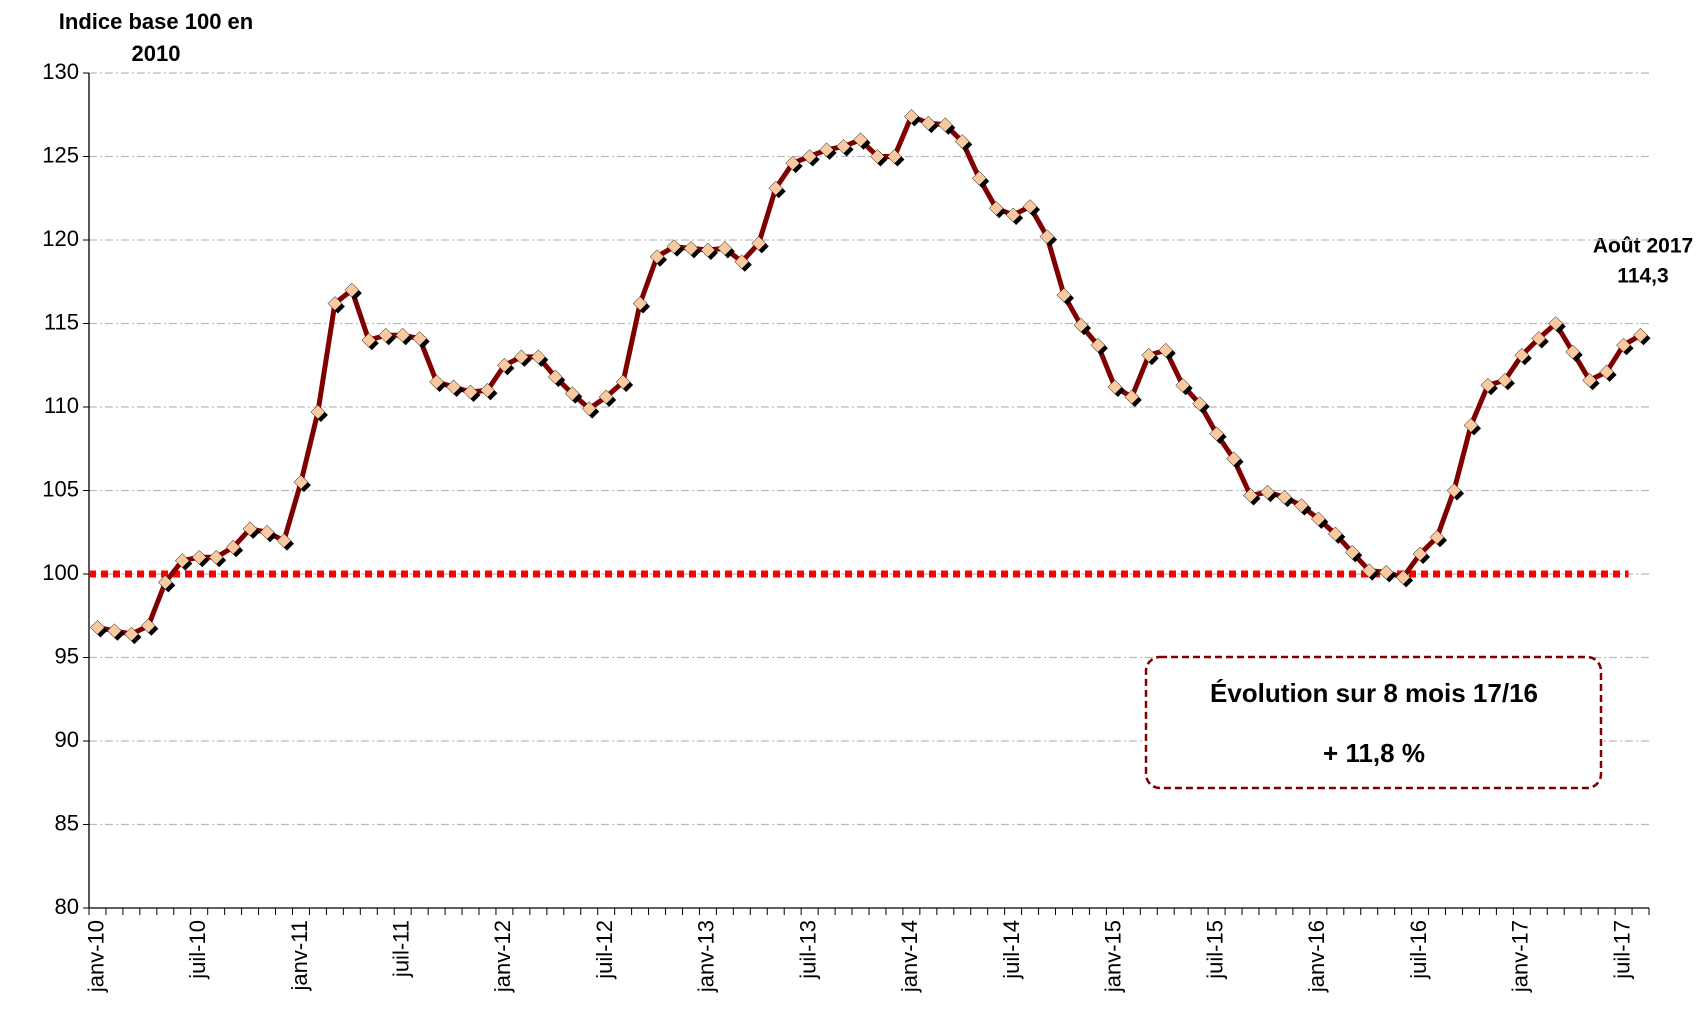 The image size is (1699, 1024). What do you see at coordinates (299, 956) in the screenshot?
I see `x-tick-label: janv-11` at bounding box center [299, 956].